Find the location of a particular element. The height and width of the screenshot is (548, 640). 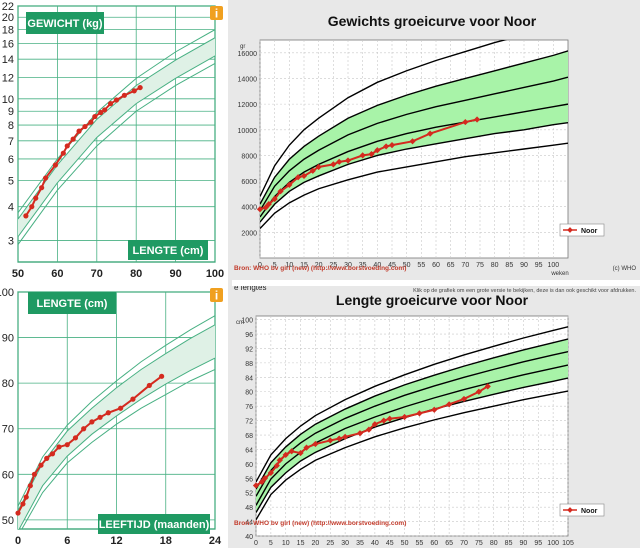

legend-box is located at coordinates (582, 230).